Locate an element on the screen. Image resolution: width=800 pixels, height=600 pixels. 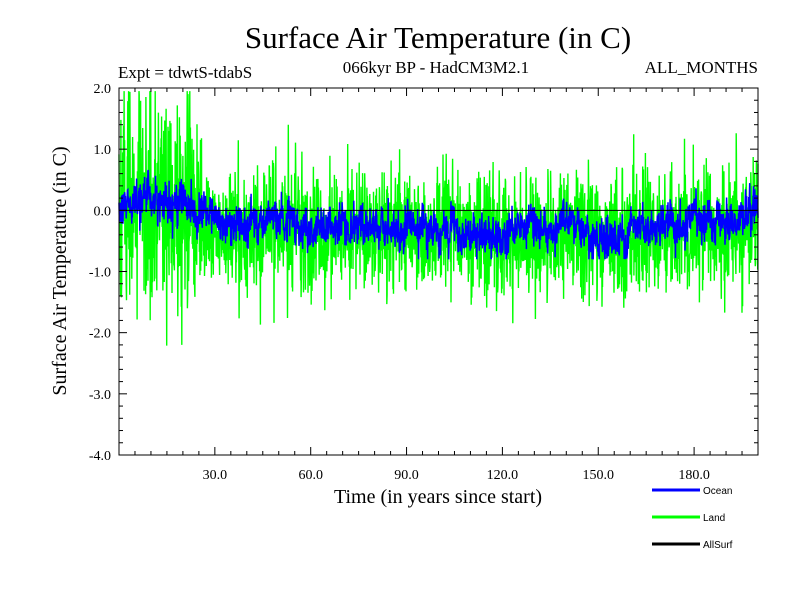
legend-label-land: Land is located at coordinates (714, 518).